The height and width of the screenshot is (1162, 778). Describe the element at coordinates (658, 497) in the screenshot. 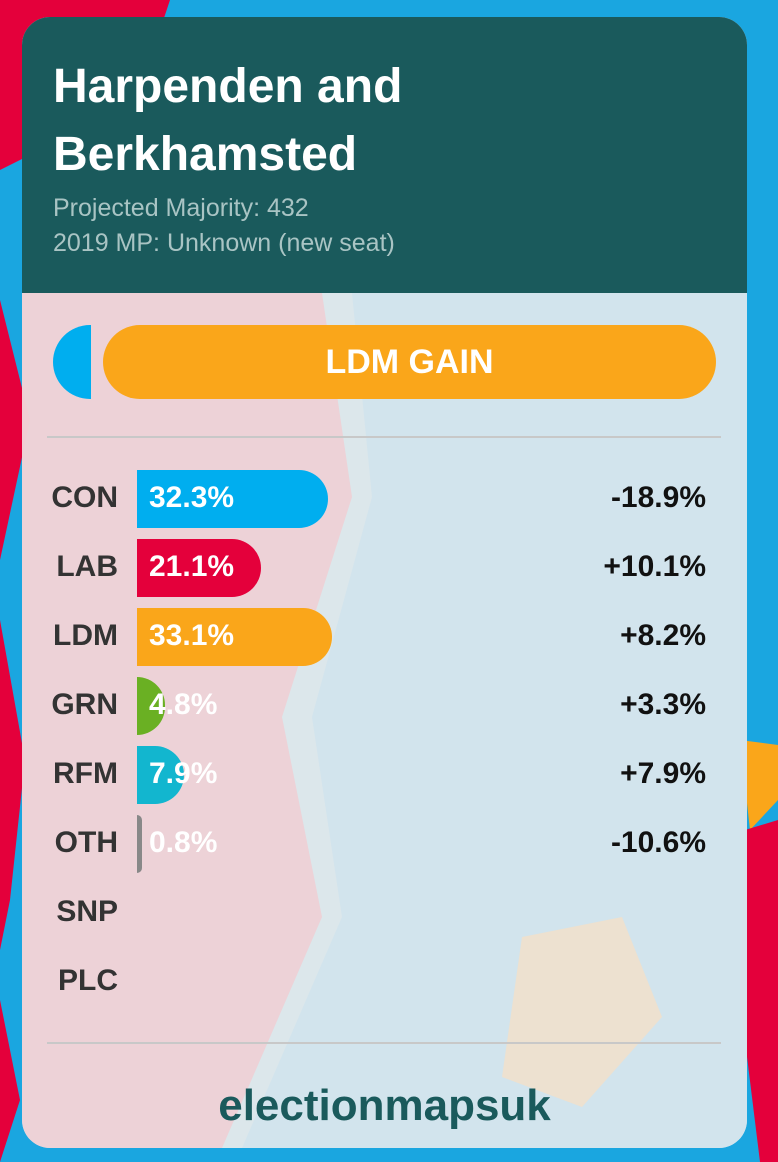

I see `change-label: -18.9%` at that location.